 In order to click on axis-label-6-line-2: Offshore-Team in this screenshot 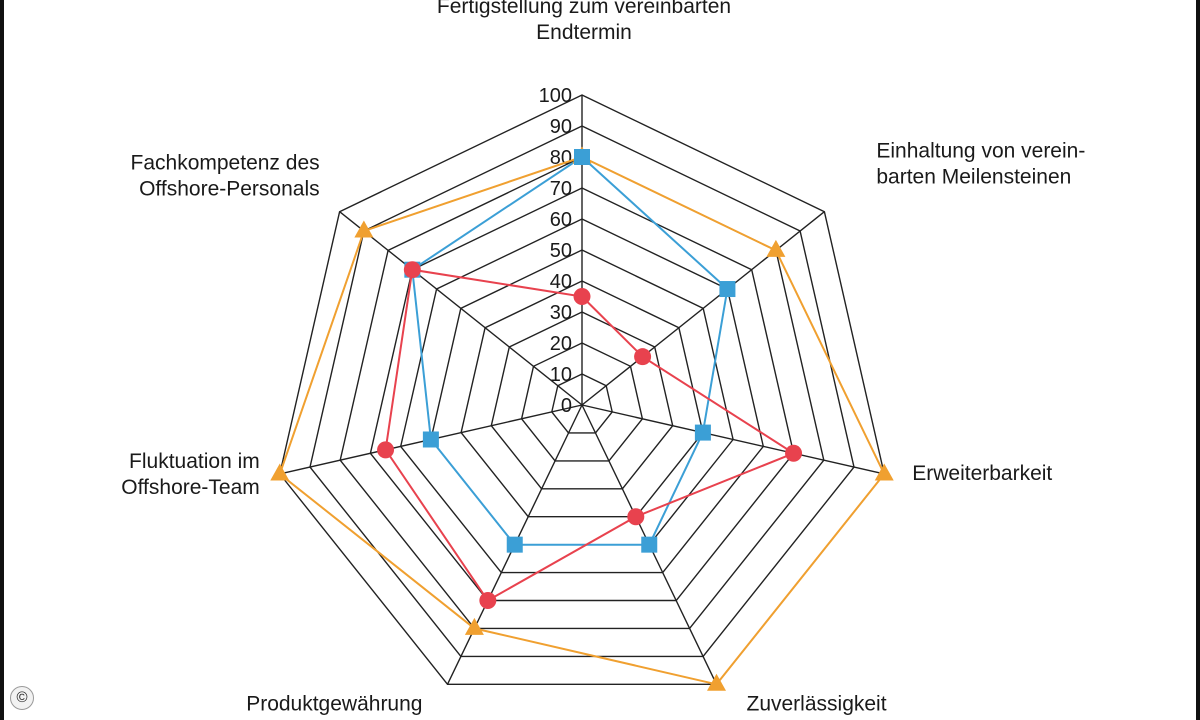, I will do `click(190, 487)`.